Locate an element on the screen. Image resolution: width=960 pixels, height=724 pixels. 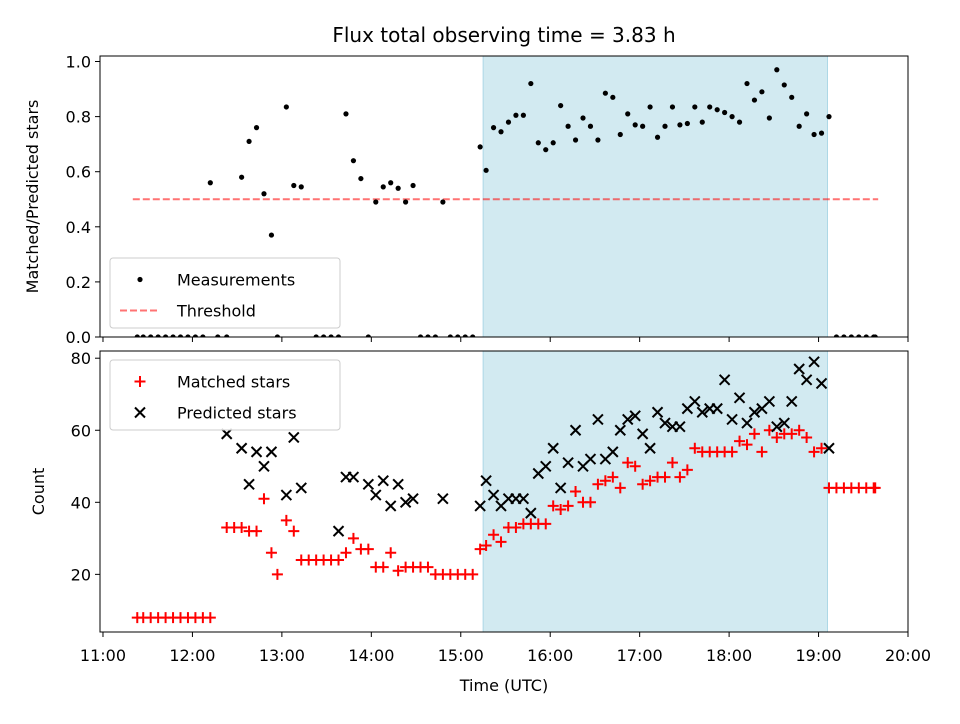
legend-label: Measurements is located at coordinates (236, 280).